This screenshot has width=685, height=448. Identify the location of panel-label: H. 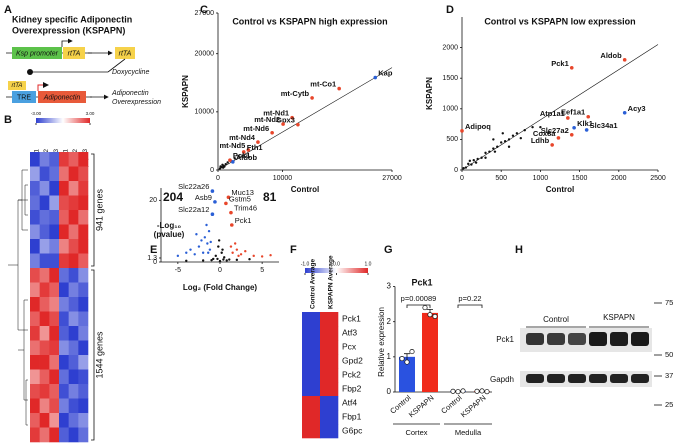
(519, 250).